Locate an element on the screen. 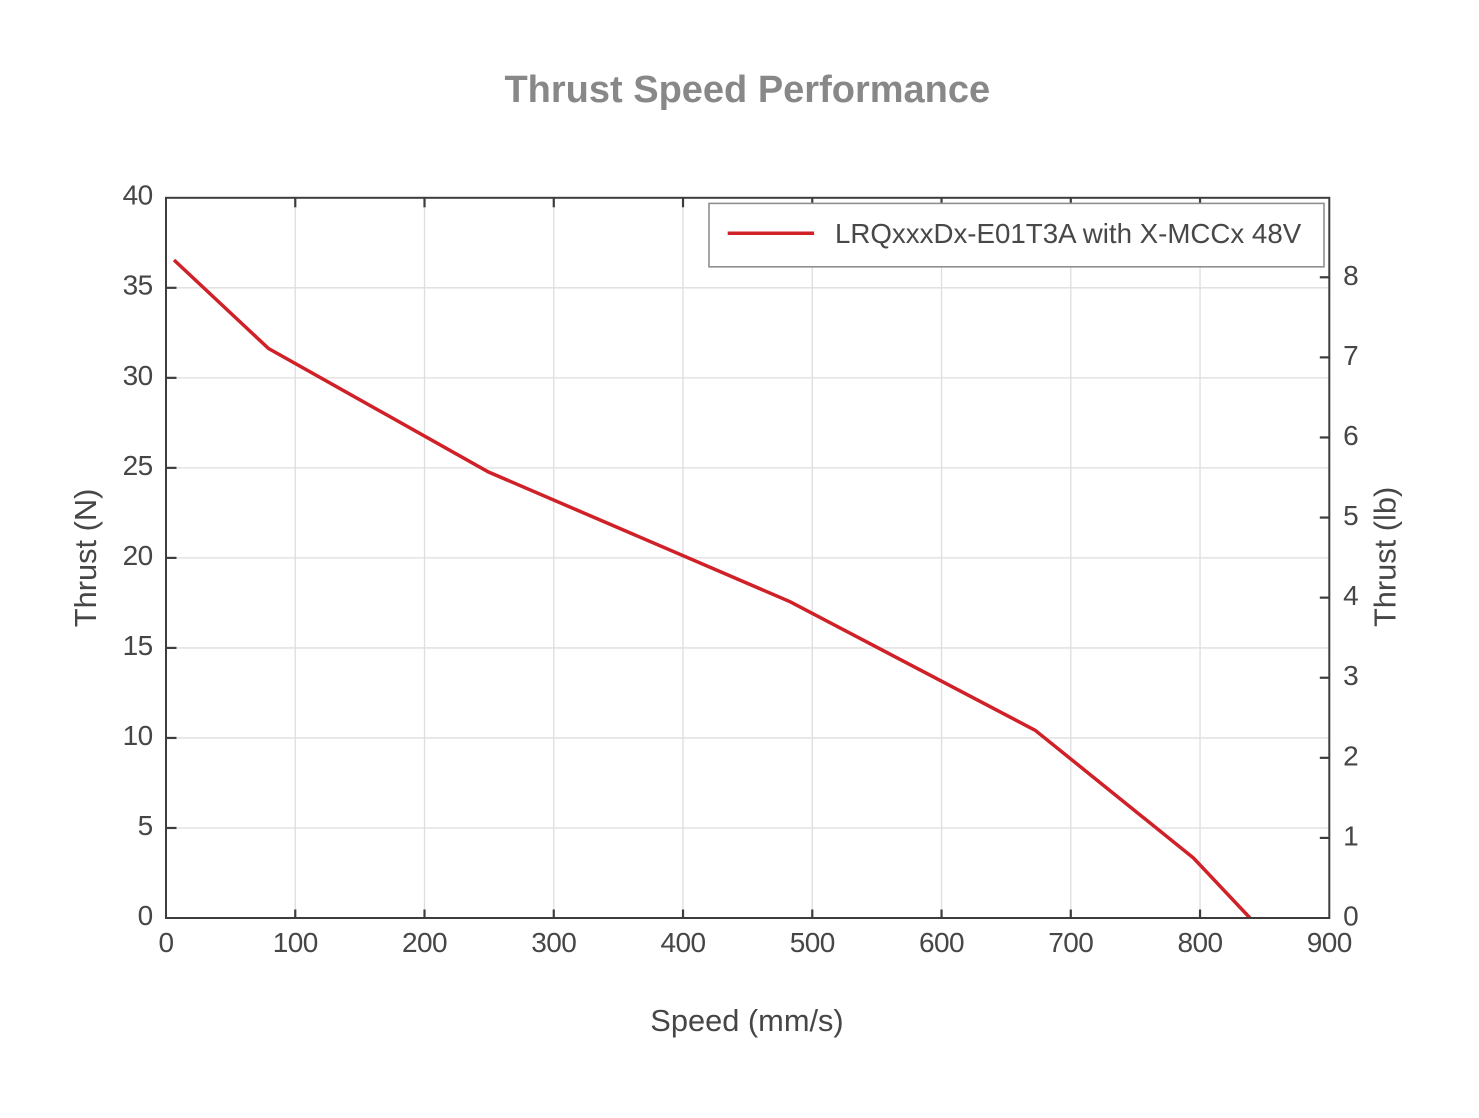 This screenshot has width=1479, height=1118. svg-text: 1 is located at coordinates (1350, 835).